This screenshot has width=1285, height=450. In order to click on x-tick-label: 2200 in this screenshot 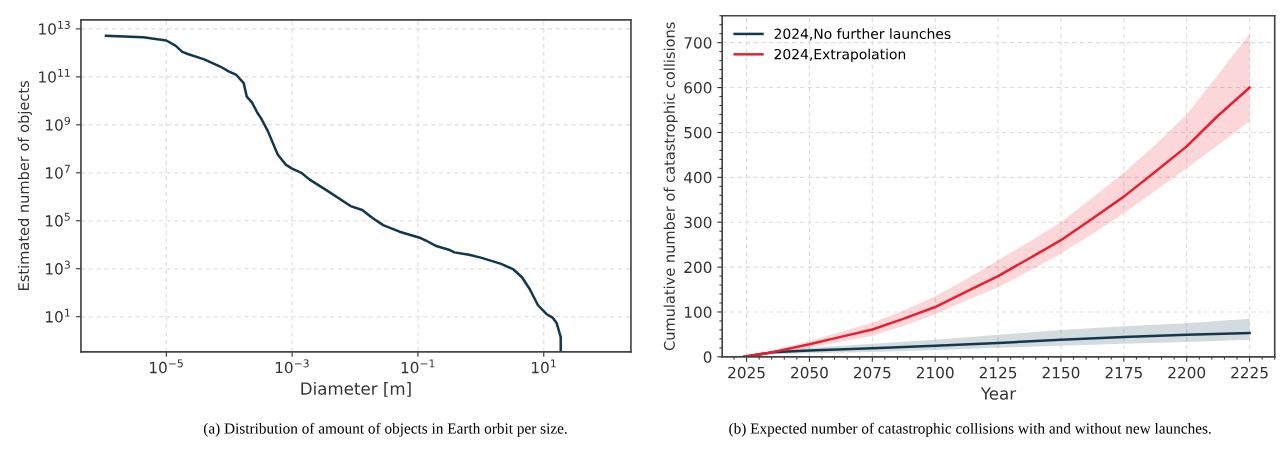, I will do `click(1187, 372)`.